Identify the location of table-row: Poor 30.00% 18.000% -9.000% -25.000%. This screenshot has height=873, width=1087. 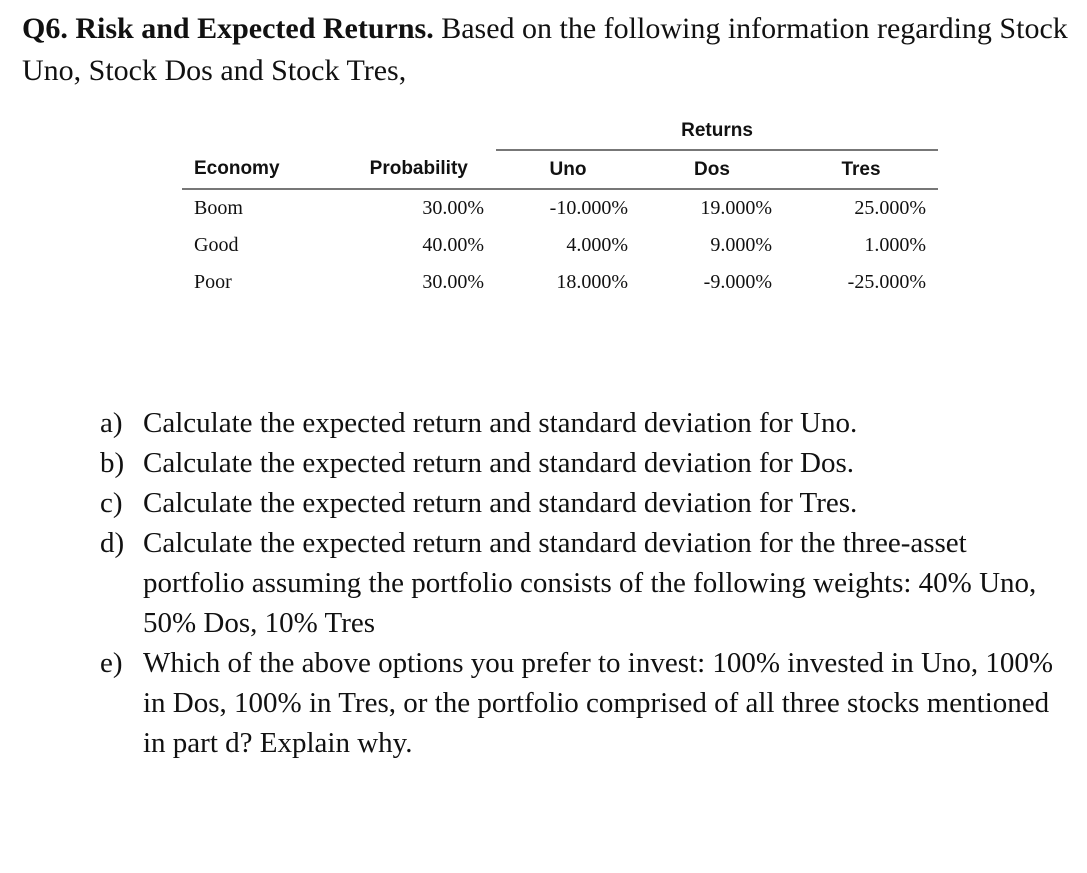
(560, 282).